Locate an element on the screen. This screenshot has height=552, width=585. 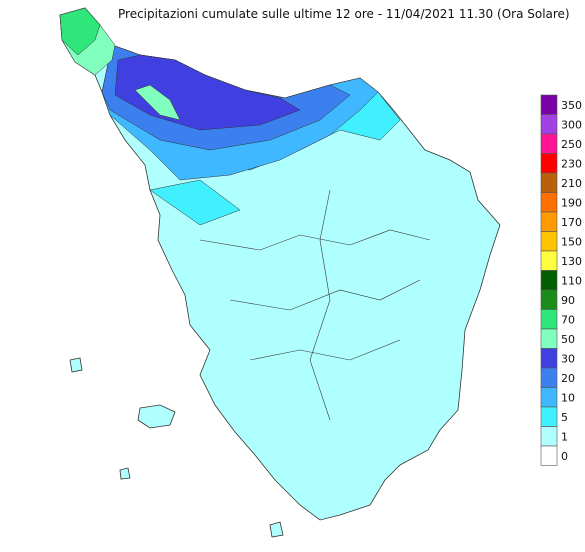
legend-label: 10 is located at coordinates (568, 397).